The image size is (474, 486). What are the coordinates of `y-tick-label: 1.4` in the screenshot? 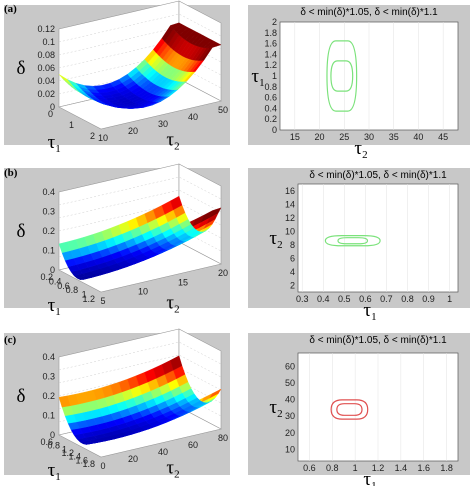 It's located at (270, 54).